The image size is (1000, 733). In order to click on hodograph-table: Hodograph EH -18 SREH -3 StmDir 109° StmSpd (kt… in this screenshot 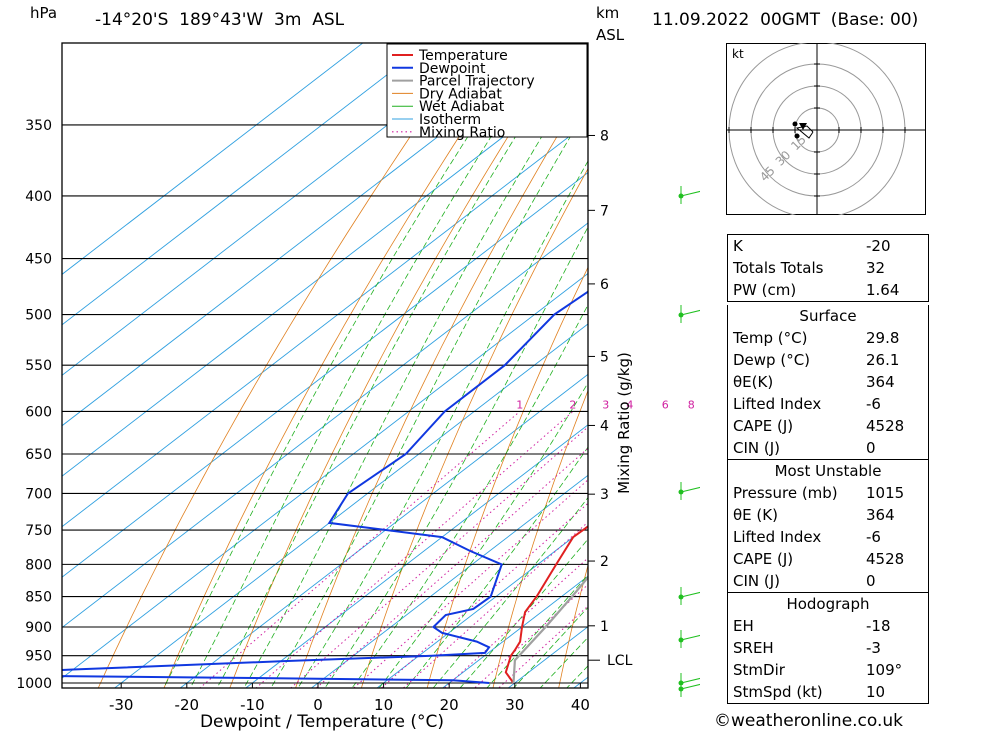, I will do `click(828, 648)`.